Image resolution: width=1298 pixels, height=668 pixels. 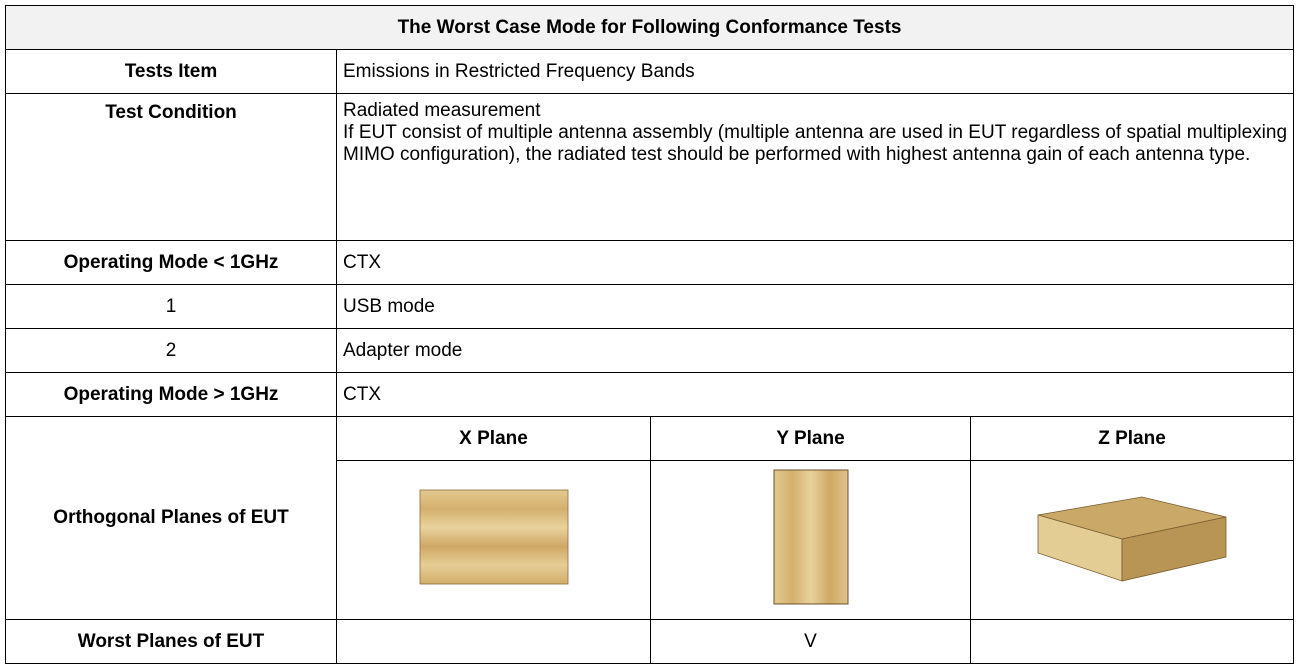 What do you see at coordinates (171, 518) in the screenshot?
I see `row-label: Orthogonal Planes of EUT` at bounding box center [171, 518].